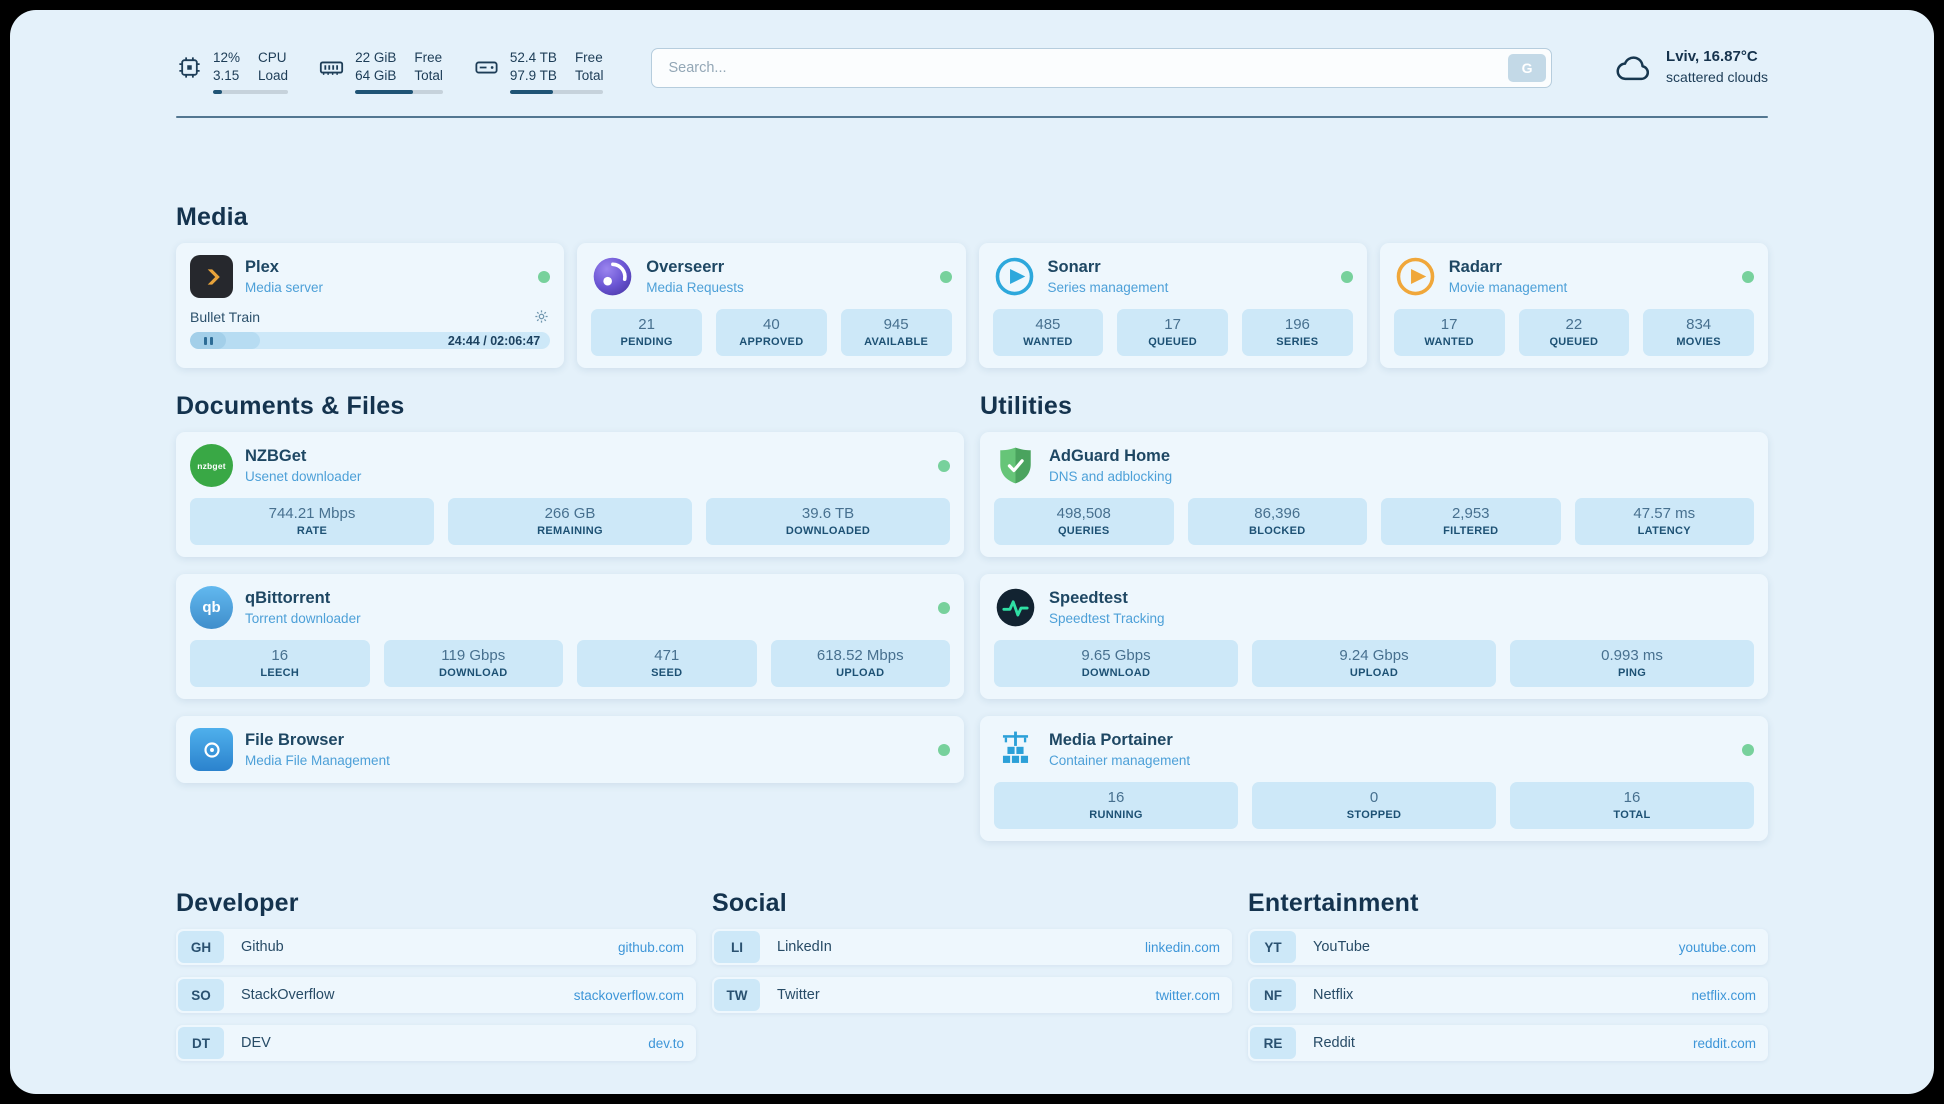  Describe the element at coordinates (1083, 531) in the screenshot. I see `stat-label: QUERIES` at that location.